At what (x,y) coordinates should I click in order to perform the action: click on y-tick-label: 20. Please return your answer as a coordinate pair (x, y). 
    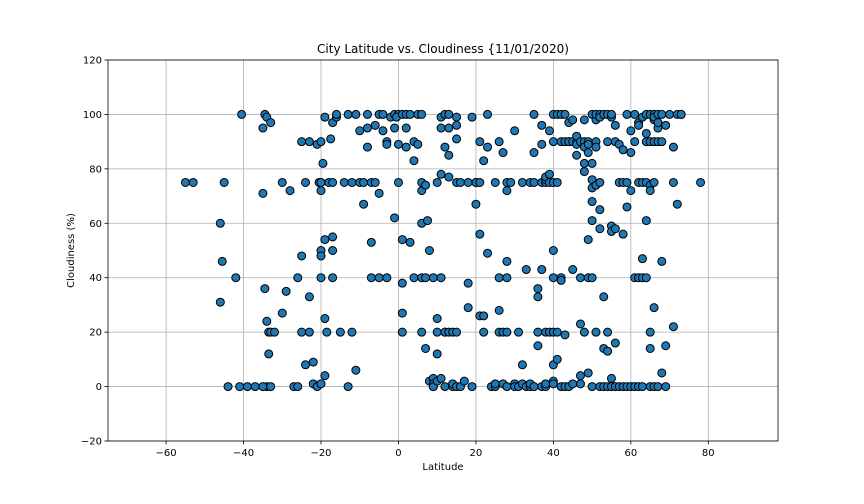
    Looking at the image, I should click on (95, 333).